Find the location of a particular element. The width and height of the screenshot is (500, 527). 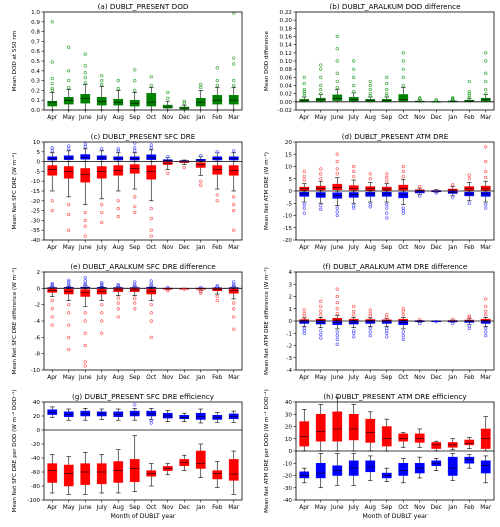

y-axis-label: Mean DOD difference is located at coordinates (267, 60).